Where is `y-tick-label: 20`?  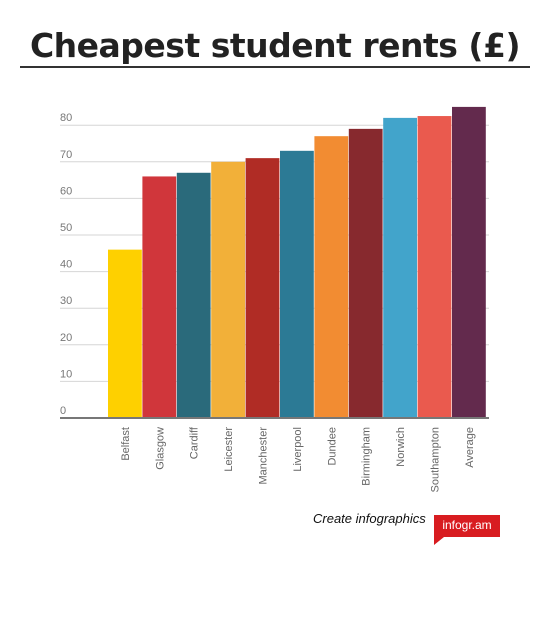 y-tick-label: 20 is located at coordinates (66, 338).